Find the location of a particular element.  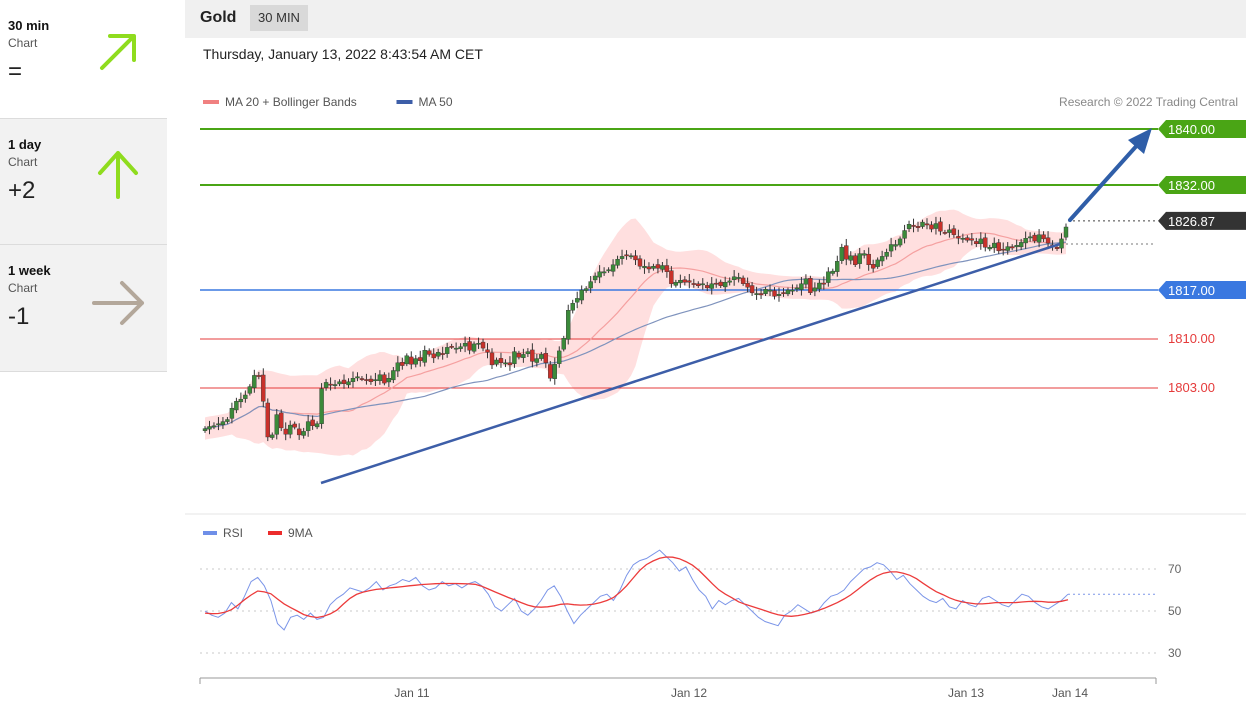

card-period: 1 week is located at coordinates (29, 270).